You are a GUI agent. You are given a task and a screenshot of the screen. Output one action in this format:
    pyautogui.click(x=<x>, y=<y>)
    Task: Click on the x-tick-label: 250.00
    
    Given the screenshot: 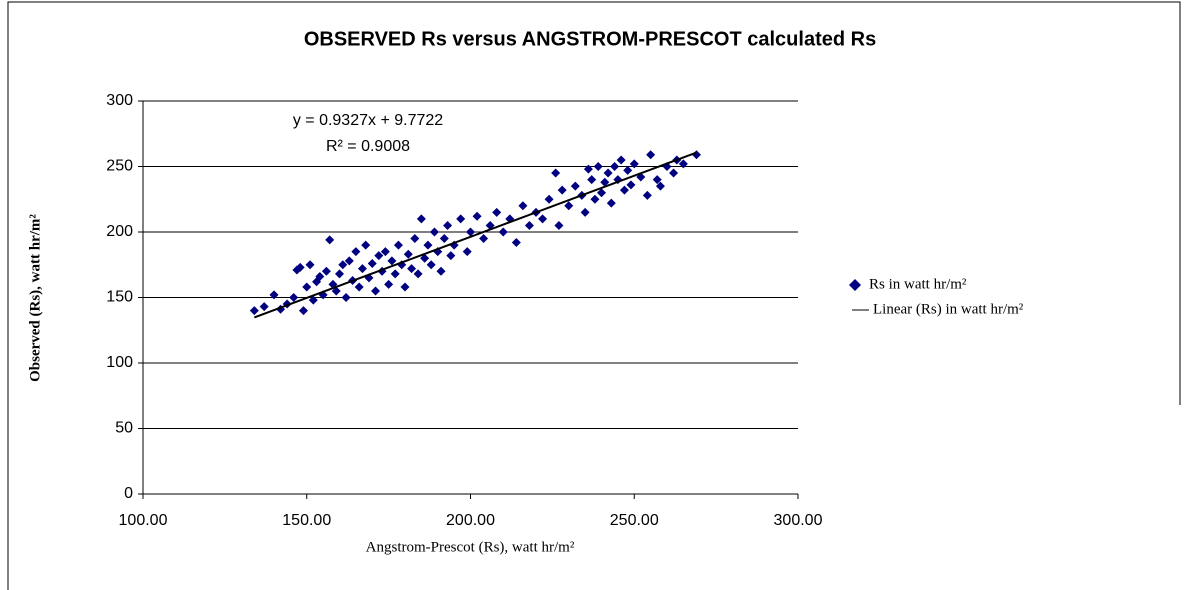 What is the action you would take?
    pyautogui.click(x=634, y=520)
    